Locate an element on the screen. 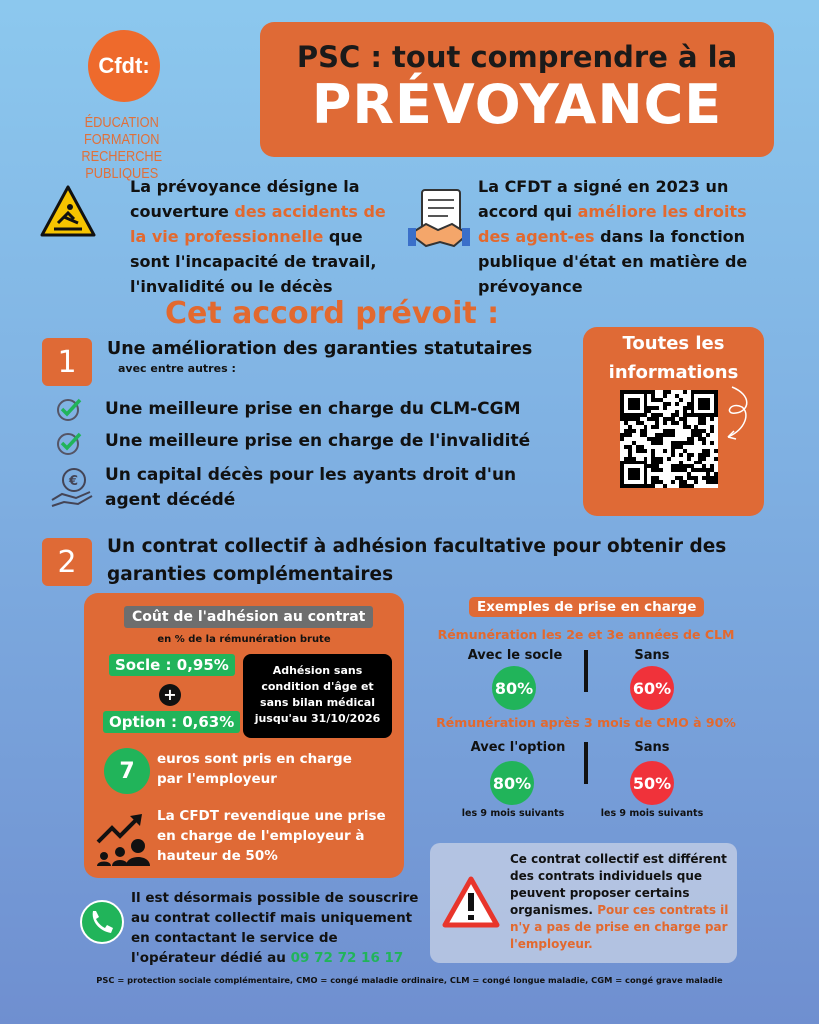 This screenshot has width=819, height=1024. phone-icon is located at coordinates (102, 922).